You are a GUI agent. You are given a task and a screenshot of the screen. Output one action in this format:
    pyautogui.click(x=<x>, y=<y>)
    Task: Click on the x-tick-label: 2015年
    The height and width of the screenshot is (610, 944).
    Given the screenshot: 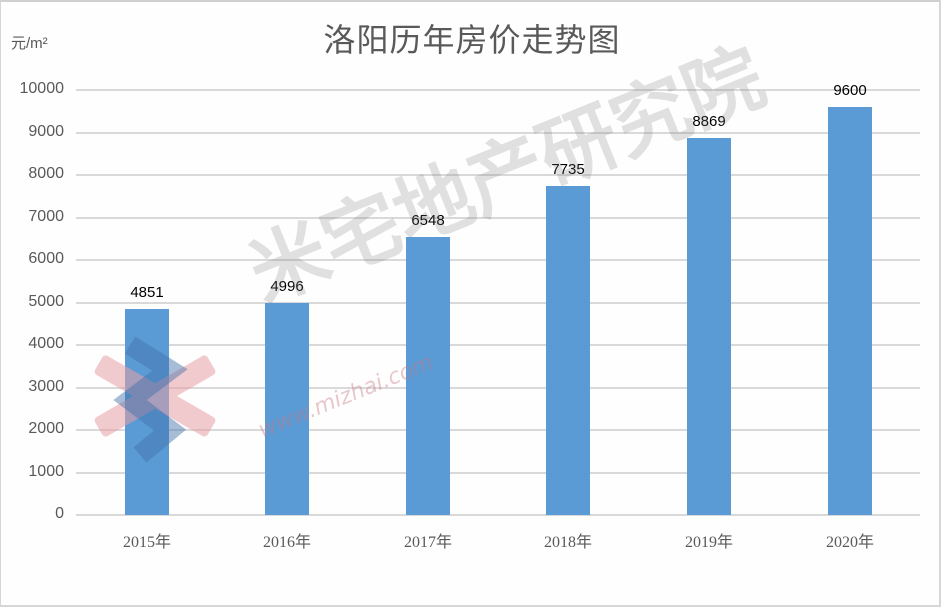 What is the action you would take?
    pyautogui.click(x=146, y=542)
    